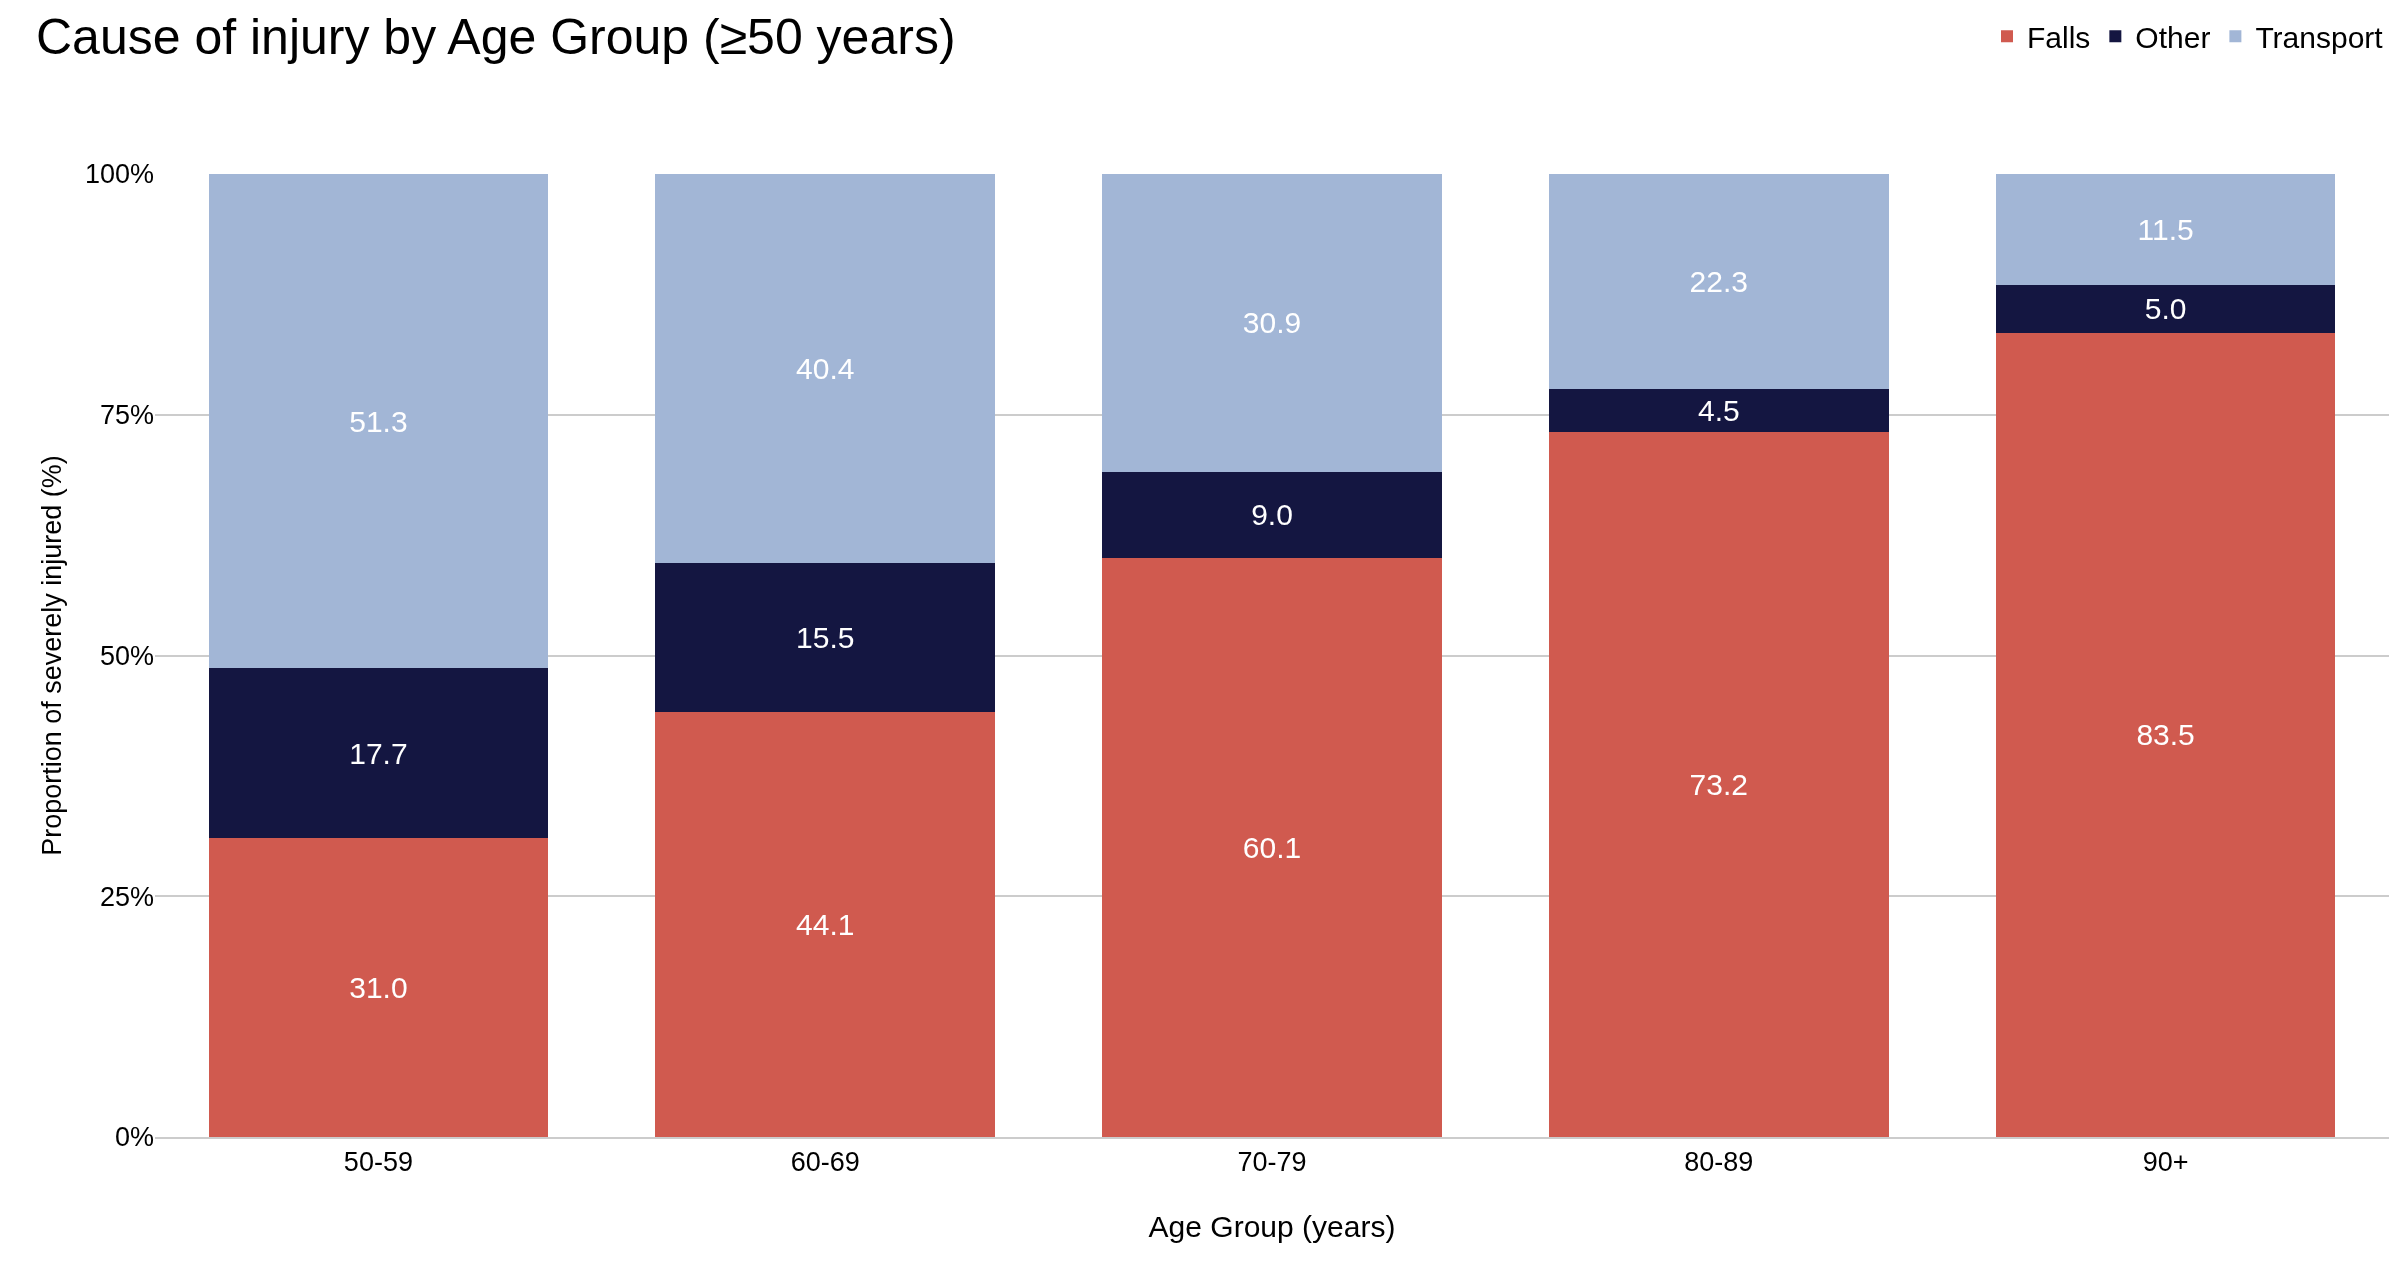 This screenshot has width=2399, height=1277. What do you see at coordinates (2059, 37) in the screenshot?
I see `legend-label: Falls` at bounding box center [2059, 37].